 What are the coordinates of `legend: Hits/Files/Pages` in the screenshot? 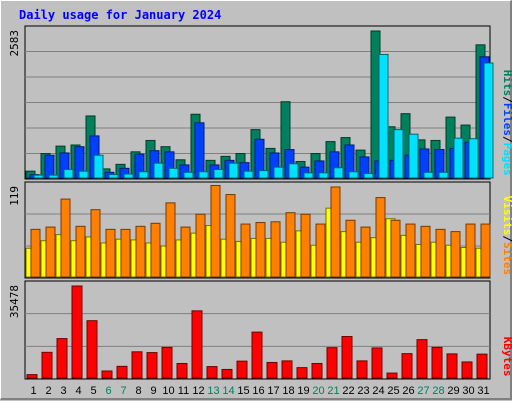 It's located at (506, 123).